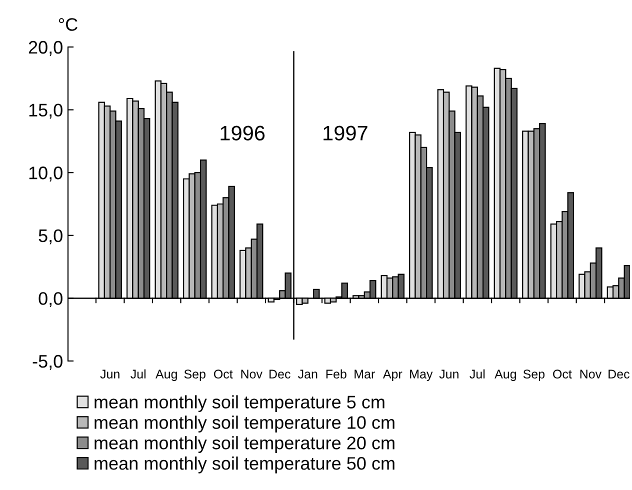 This screenshot has width=632, height=490. I want to click on legend-label: mean monthly soil temperature 10 cm, so click(244, 424).